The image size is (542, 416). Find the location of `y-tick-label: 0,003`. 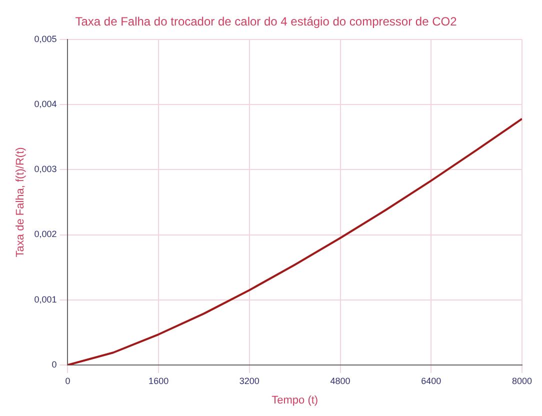

y-tick-label: 0,003 is located at coordinates (45, 169).